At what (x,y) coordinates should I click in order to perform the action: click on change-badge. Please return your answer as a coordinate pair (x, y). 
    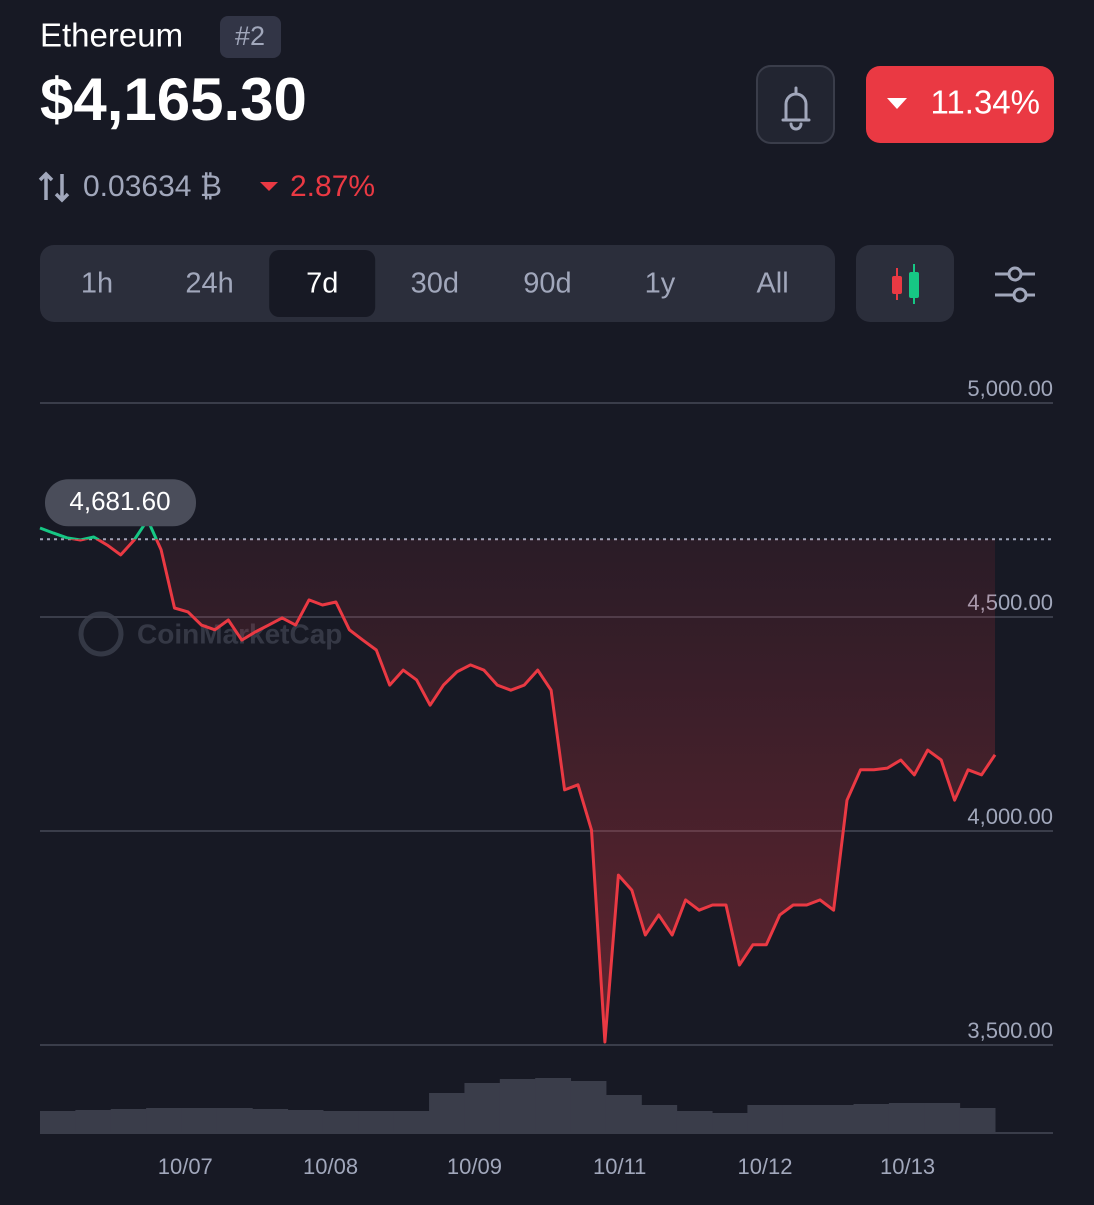
    Looking at the image, I should click on (960, 104).